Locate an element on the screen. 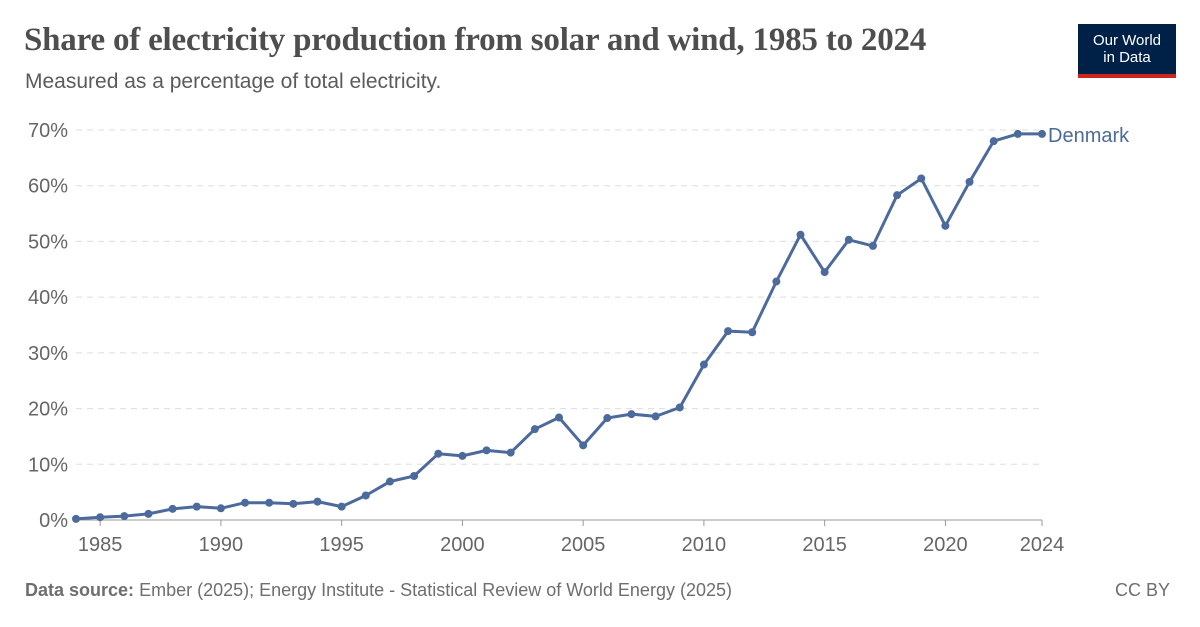 Image resolution: width=1200 pixels, height=627 pixels. logo-line-1: Our World is located at coordinates (1127, 40).